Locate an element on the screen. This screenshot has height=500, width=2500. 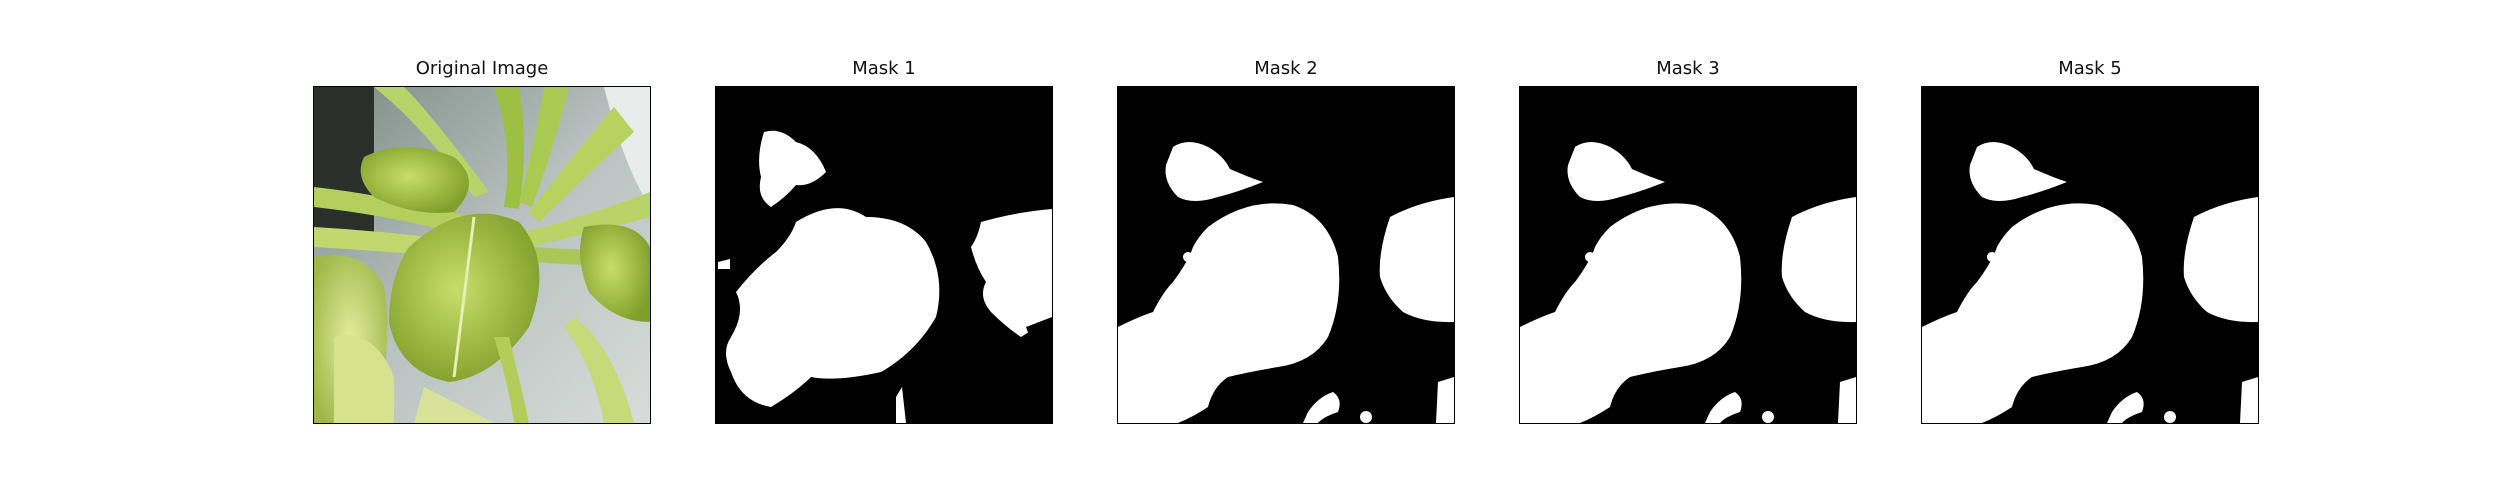
panel-title: Mask 5 is located at coordinates (2090, 68).